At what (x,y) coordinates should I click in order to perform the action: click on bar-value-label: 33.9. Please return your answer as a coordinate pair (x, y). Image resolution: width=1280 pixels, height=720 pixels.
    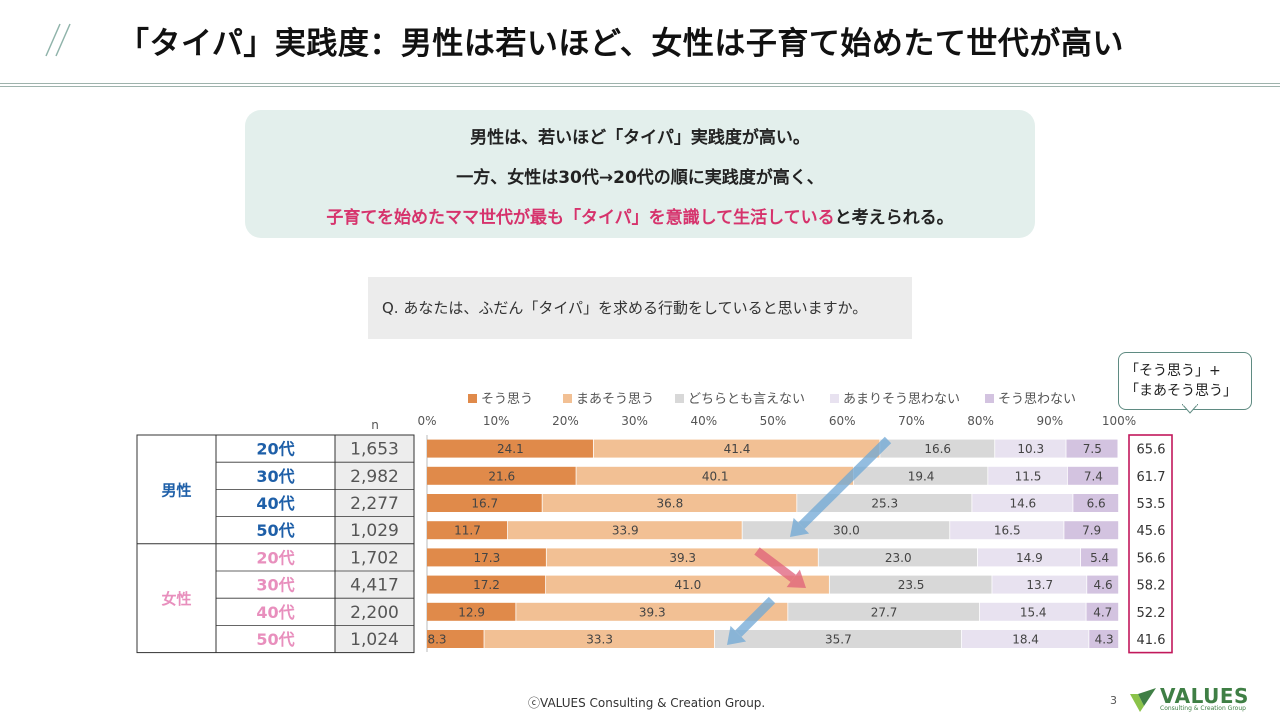
    Looking at the image, I should click on (625, 531).